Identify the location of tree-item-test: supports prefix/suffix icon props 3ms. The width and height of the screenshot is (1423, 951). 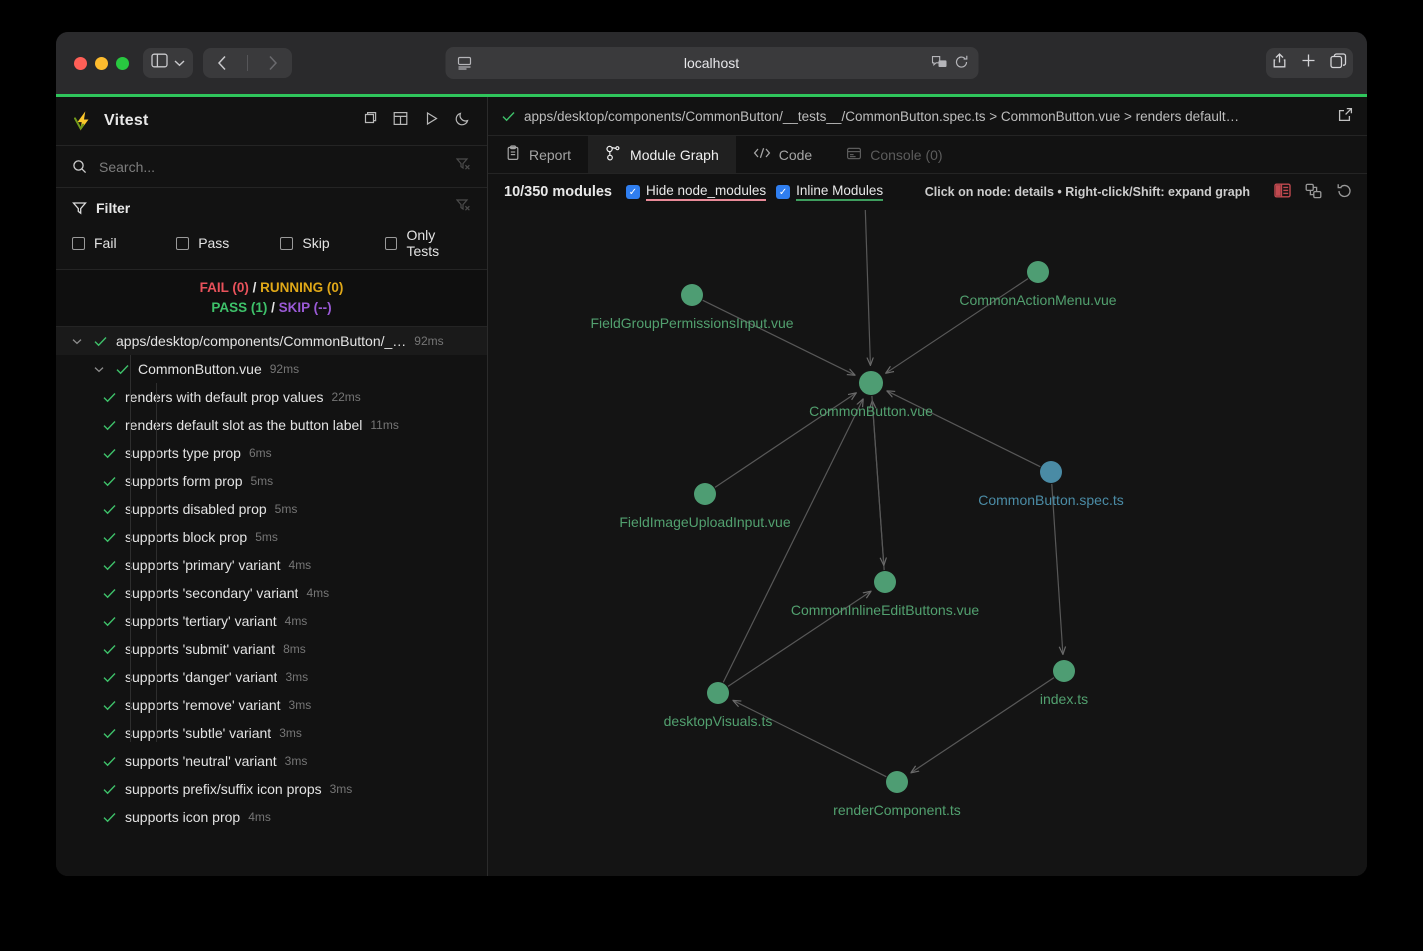
(271, 789).